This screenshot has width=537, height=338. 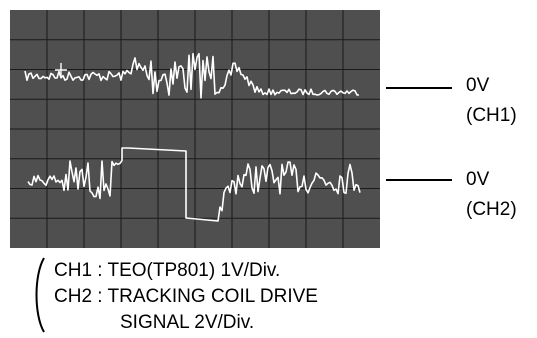 I want to click on legend-line-ch1: CH1 : TEO(TP801) 1V/Div., so click(x=167, y=270).